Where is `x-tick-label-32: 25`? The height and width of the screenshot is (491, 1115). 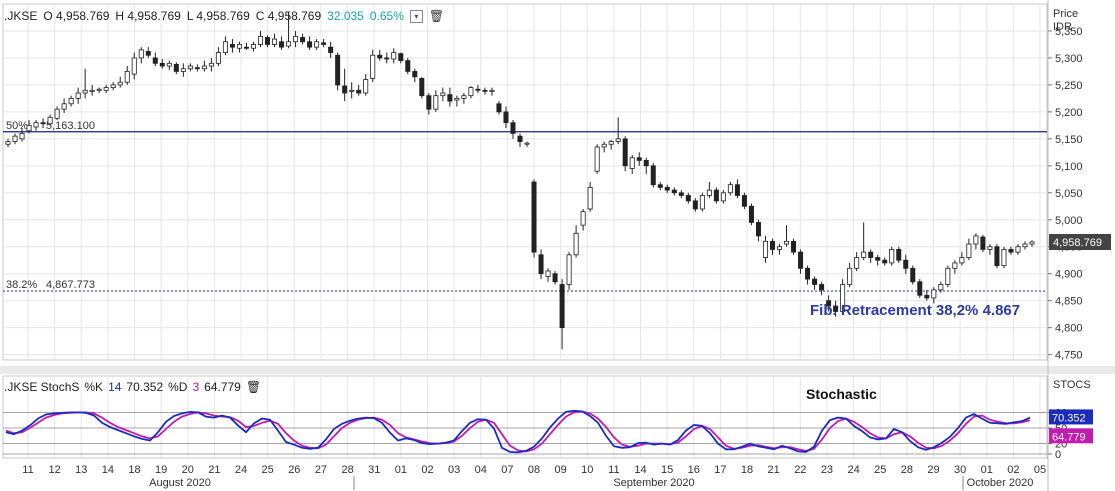
x-tick-label-32: 25 is located at coordinates (880, 470).